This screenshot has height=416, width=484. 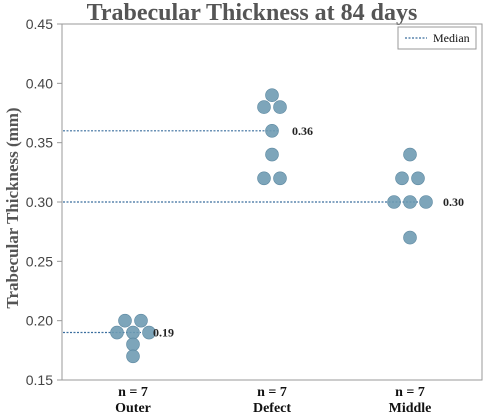 I want to click on y-axis-ticks: 0.15 0.20 0.25 0.30 0.35 0.40 0.45, so click(x=44, y=202).